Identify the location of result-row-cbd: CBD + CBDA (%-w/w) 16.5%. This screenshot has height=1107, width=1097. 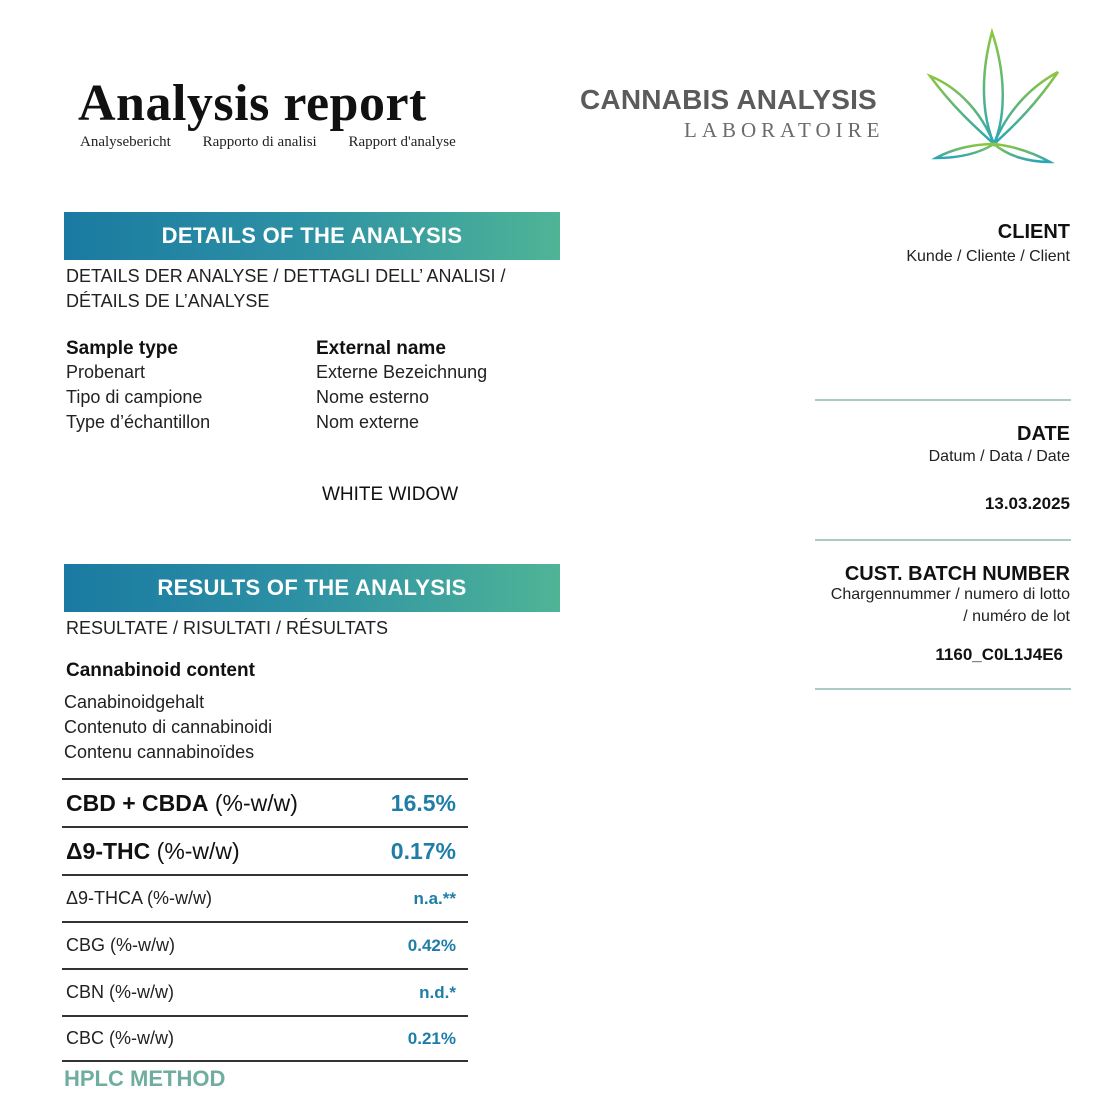
(265, 802).